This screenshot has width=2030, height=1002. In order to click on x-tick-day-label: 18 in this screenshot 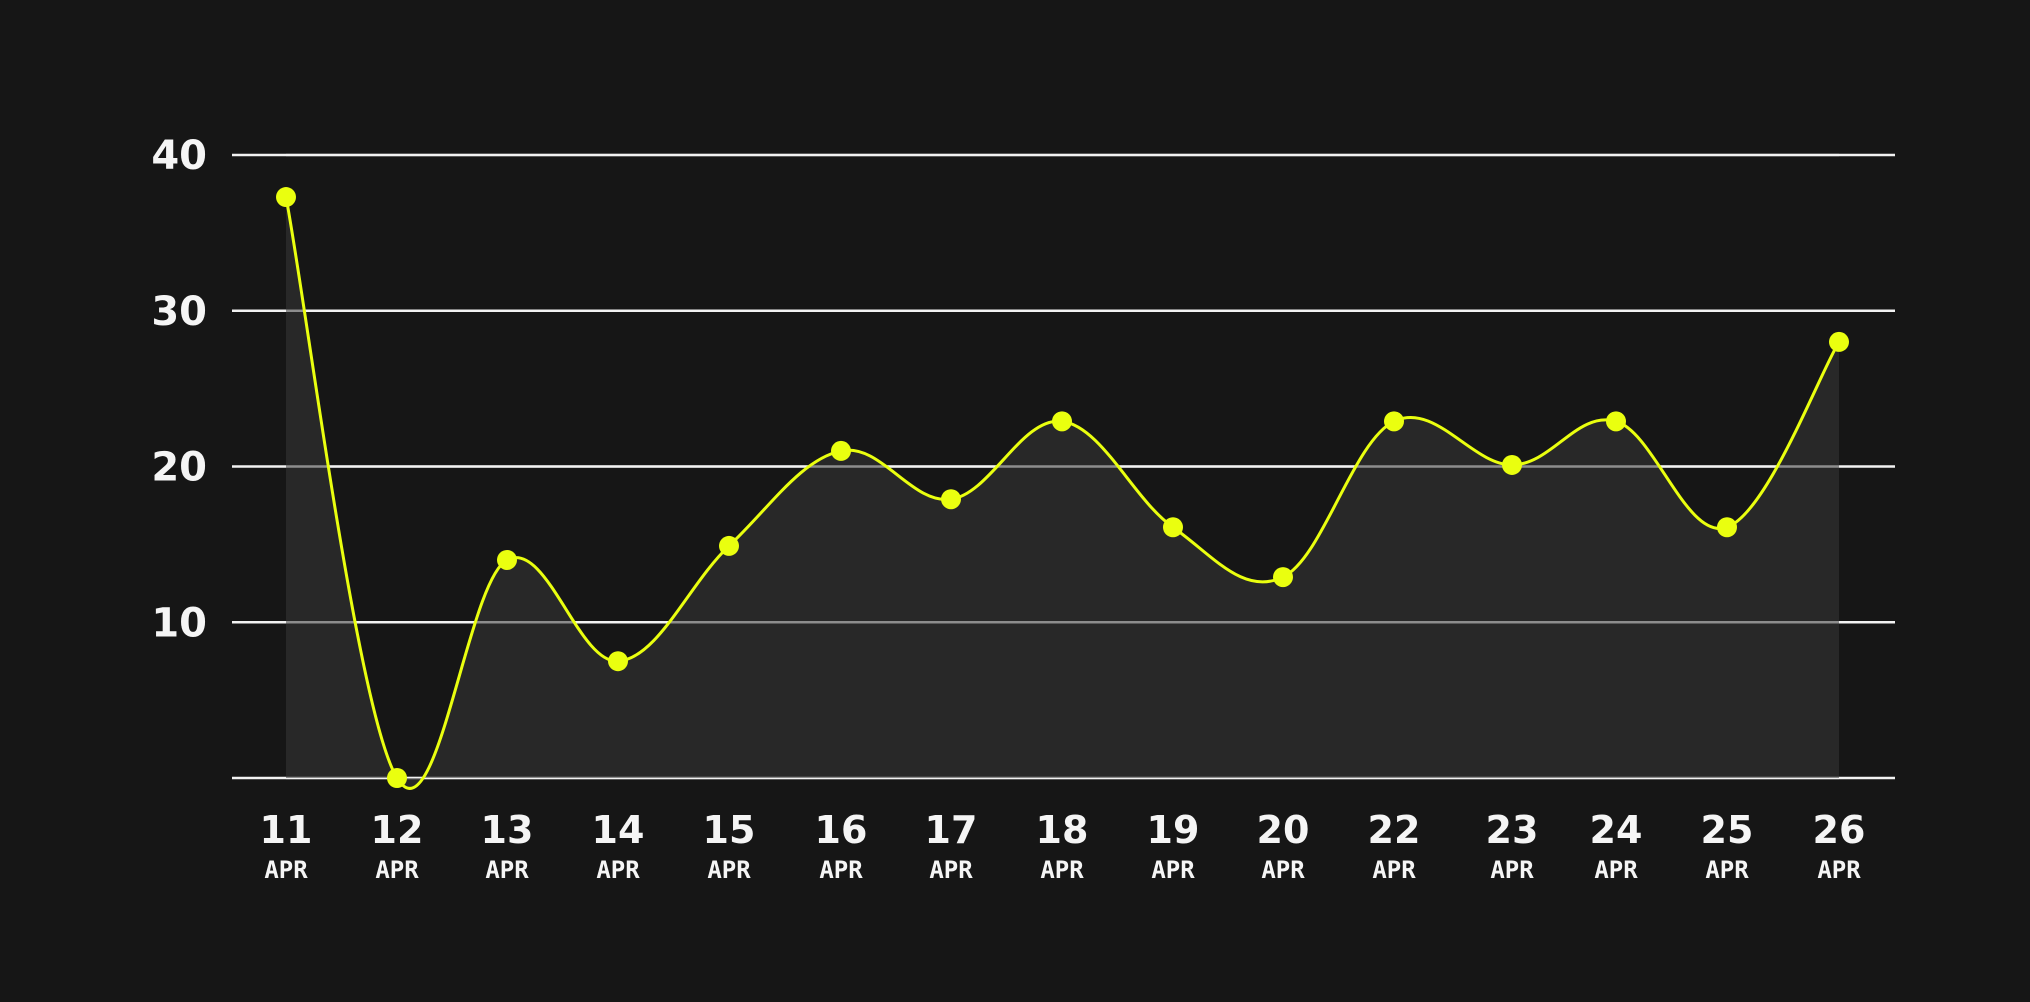, I will do `click(1062, 830)`.